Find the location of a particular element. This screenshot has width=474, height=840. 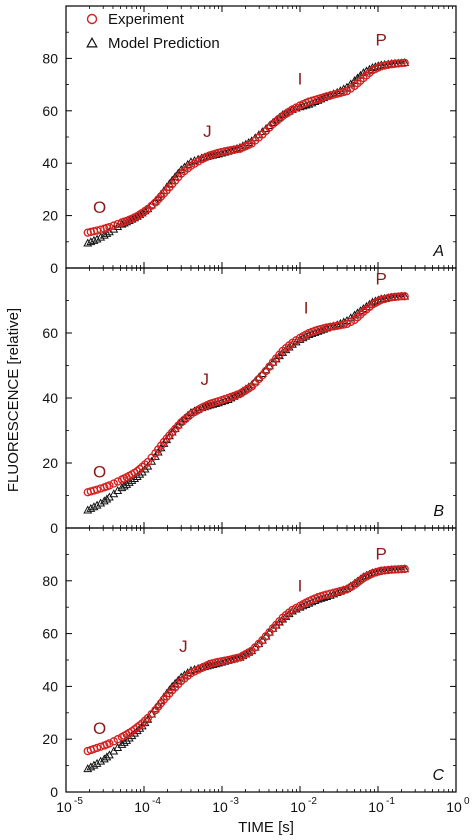

phase-label-i: I is located at coordinates (300, 79).